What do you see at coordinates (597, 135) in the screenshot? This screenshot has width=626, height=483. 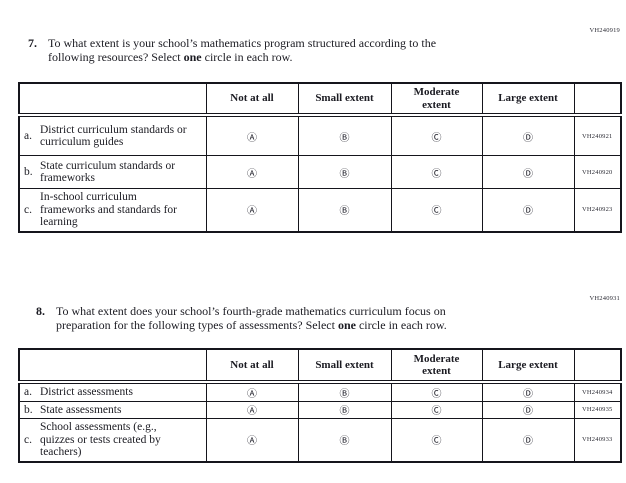 I see `row-variable-code: VH240921` at bounding box center [597, 135].